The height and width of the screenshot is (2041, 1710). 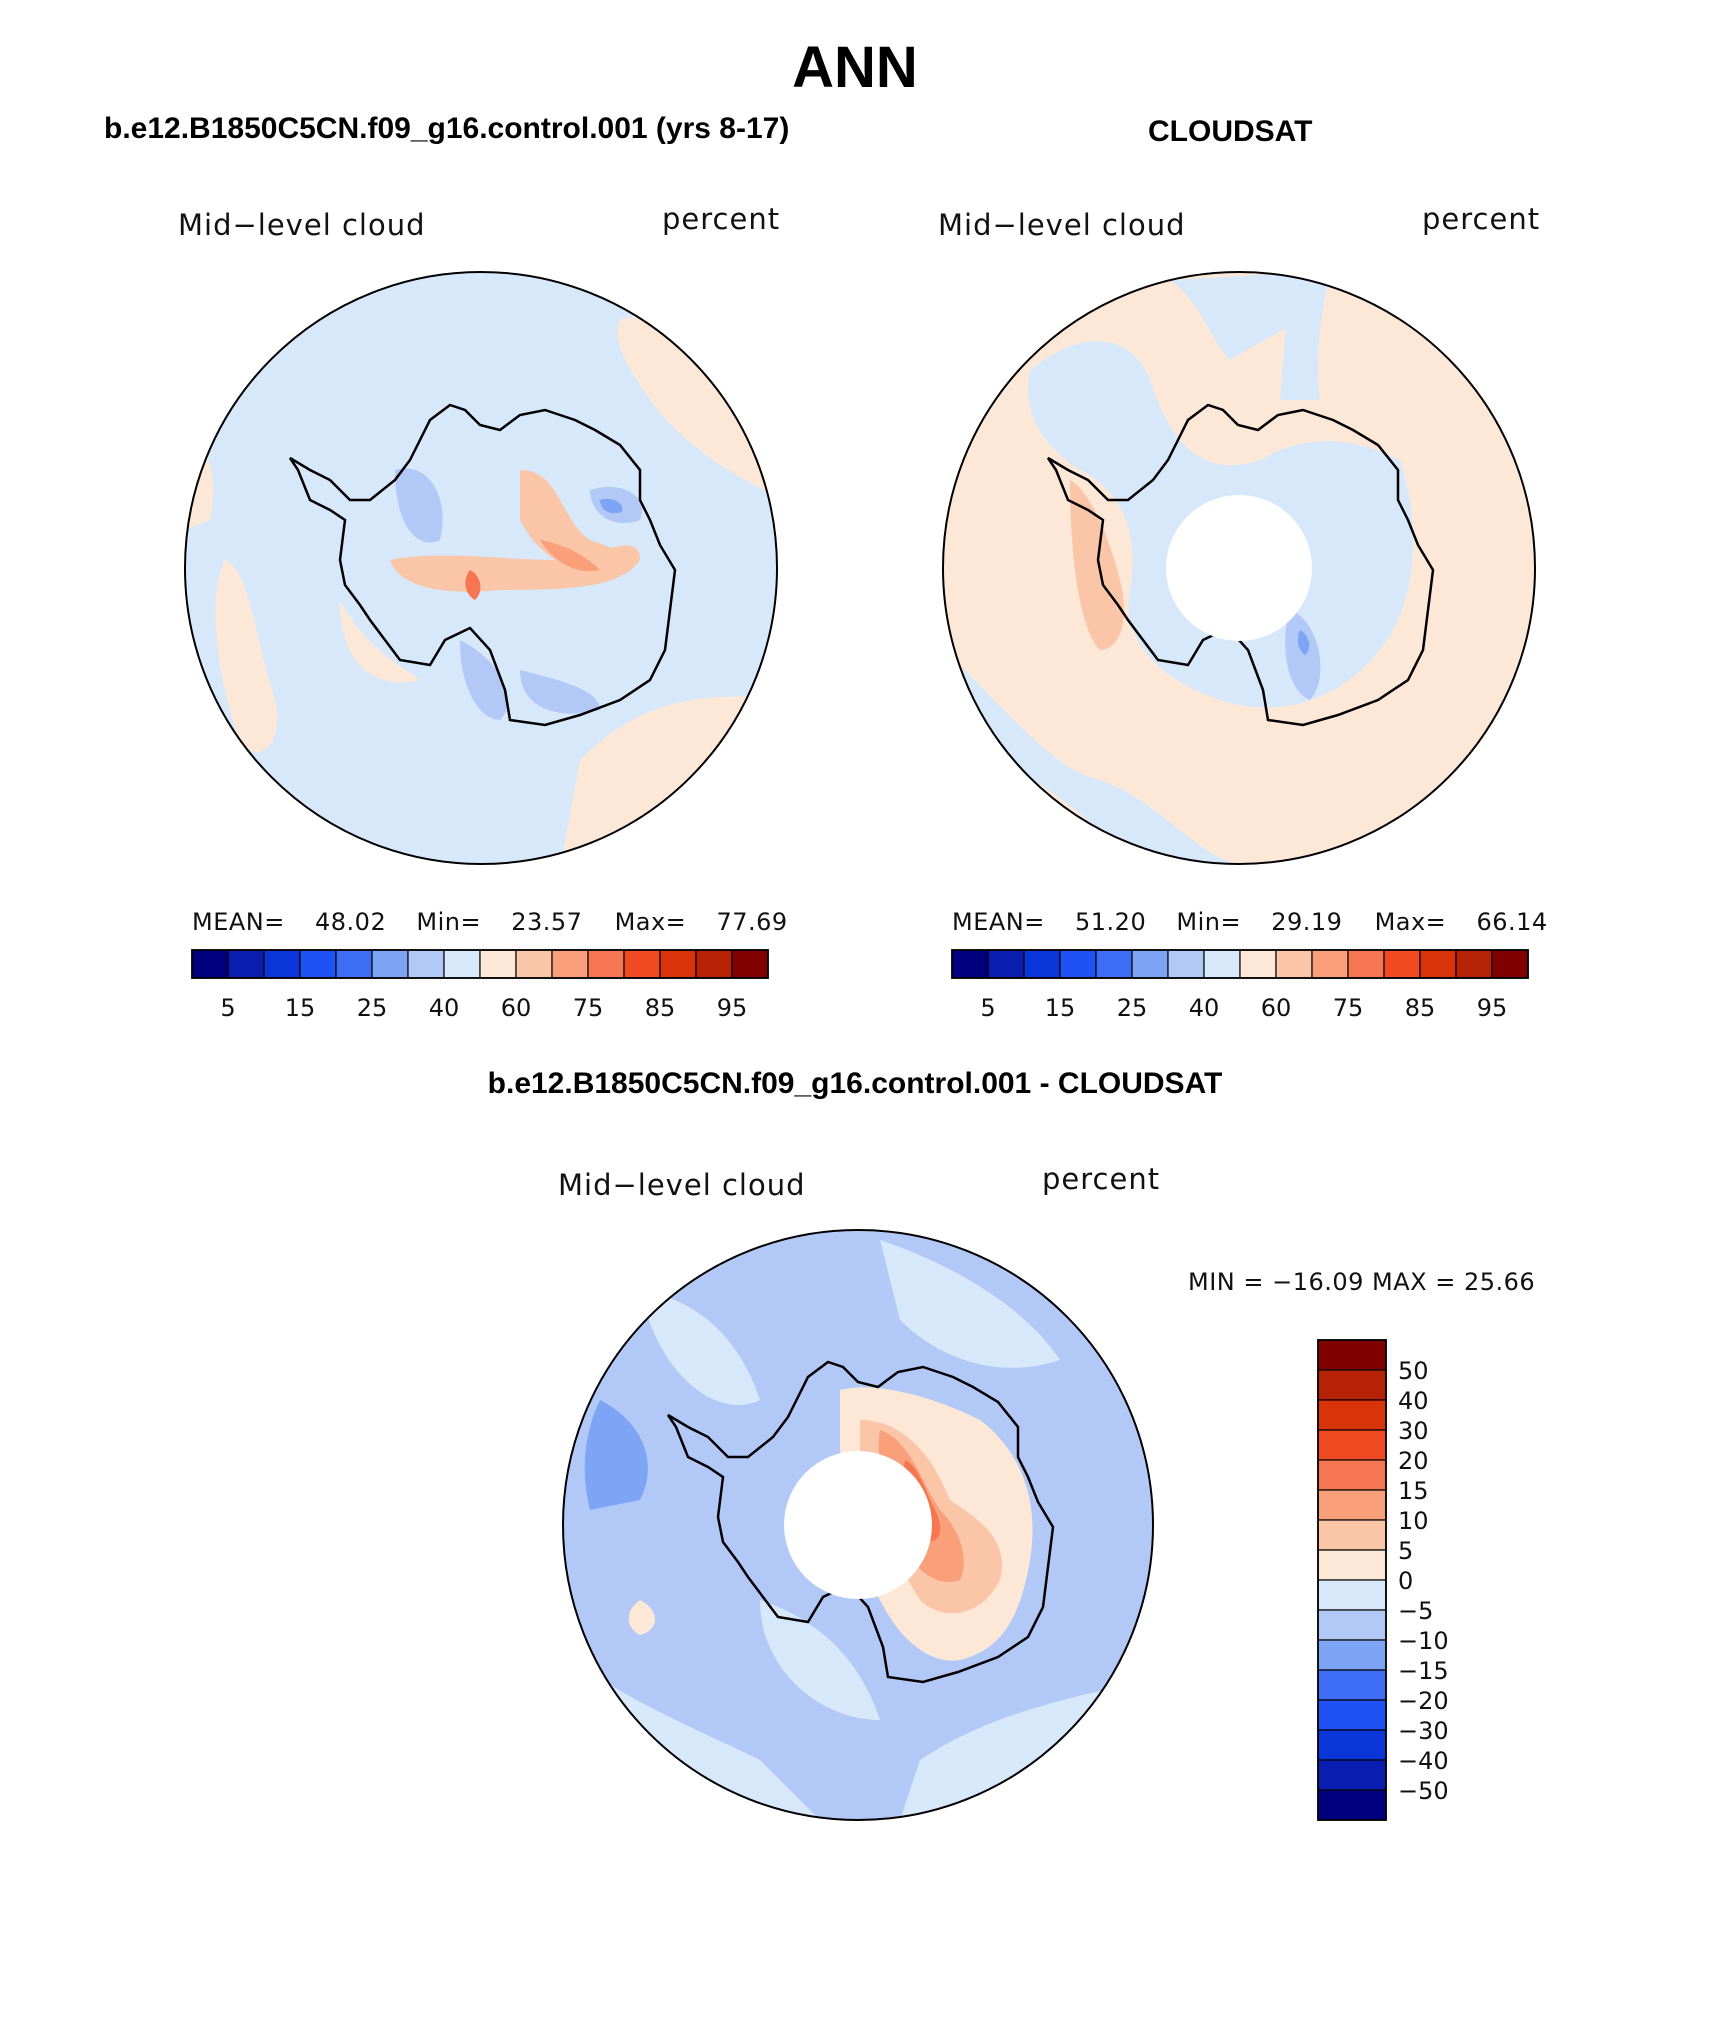 I want to click on diff-missing-data-hole, so click(x=858, y=1525).